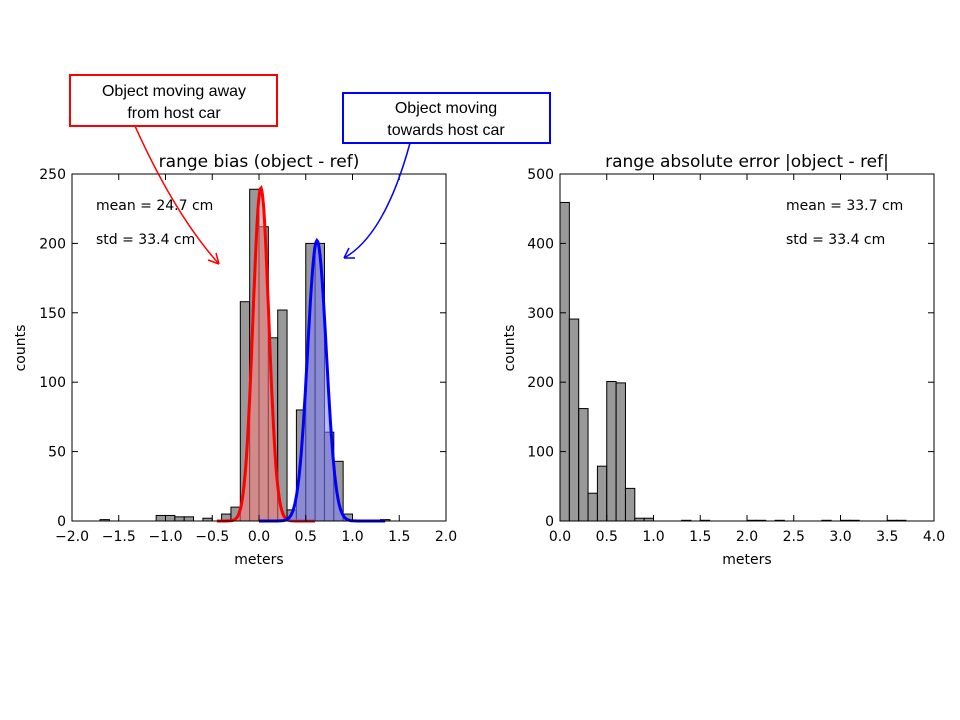 The width and height of the screenshot is (960, 720). I want to click on y-tick-label: 150, so click(52, 314).